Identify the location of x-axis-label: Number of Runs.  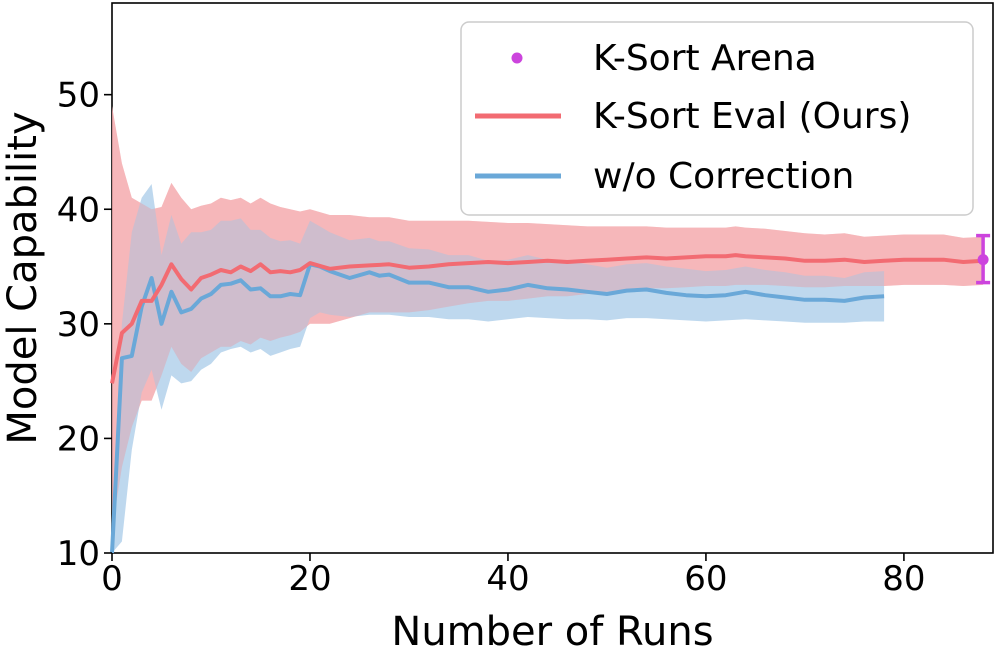
(552, 628).